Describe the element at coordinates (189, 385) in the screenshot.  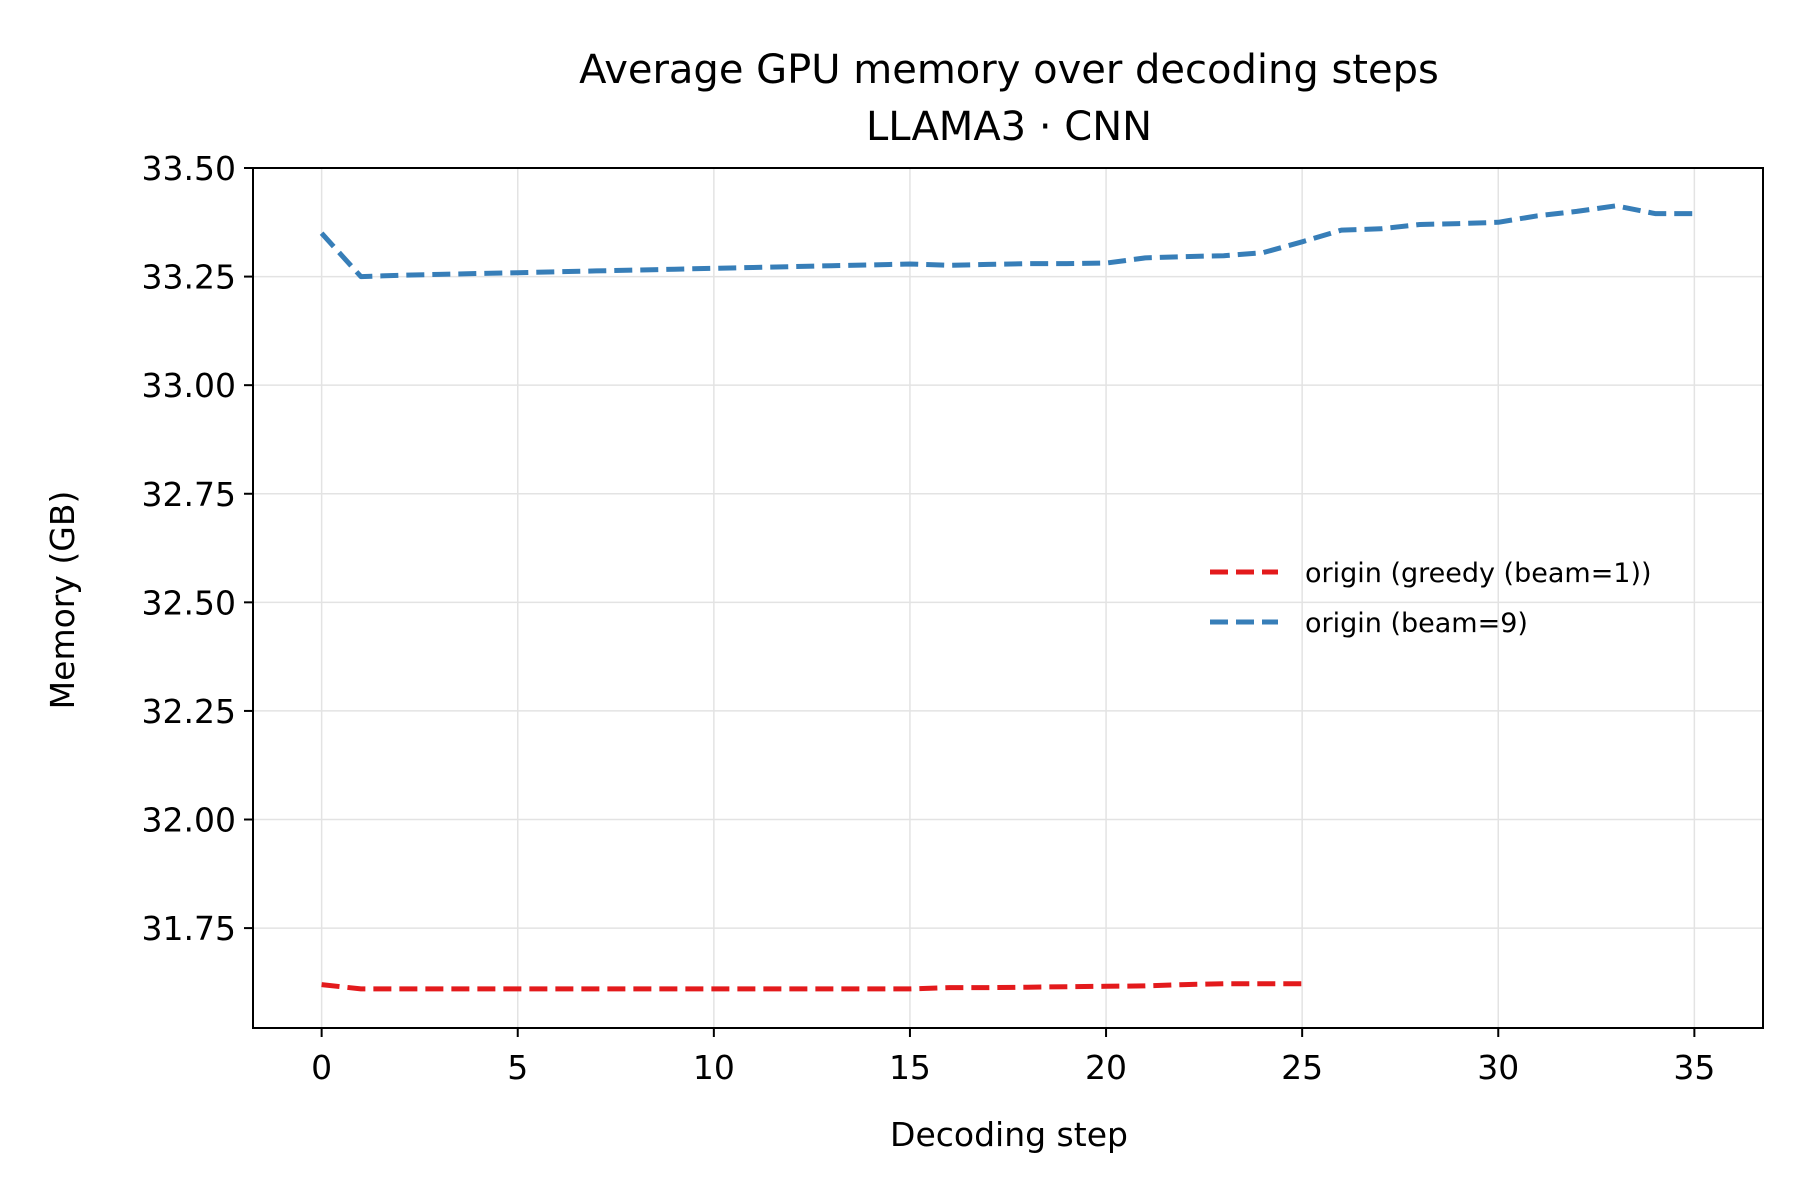
I see `y-tick-label: 33.00` at that location.